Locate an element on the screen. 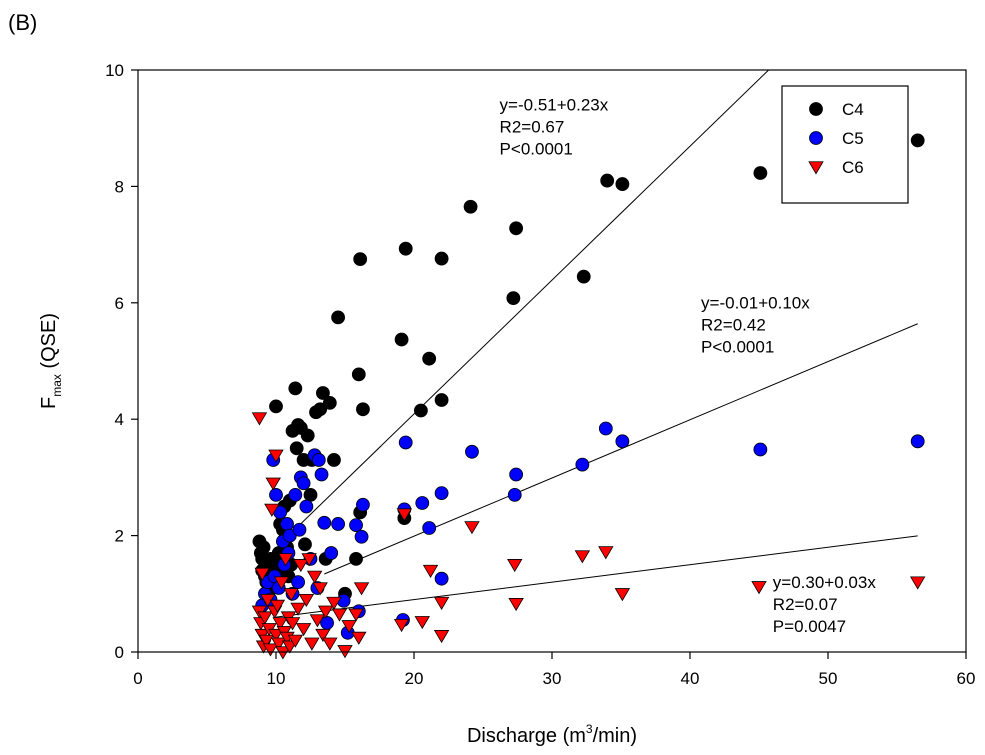 The image size is (985, 755). legend-label-c4: C4 is located at coordinates (853, 109).